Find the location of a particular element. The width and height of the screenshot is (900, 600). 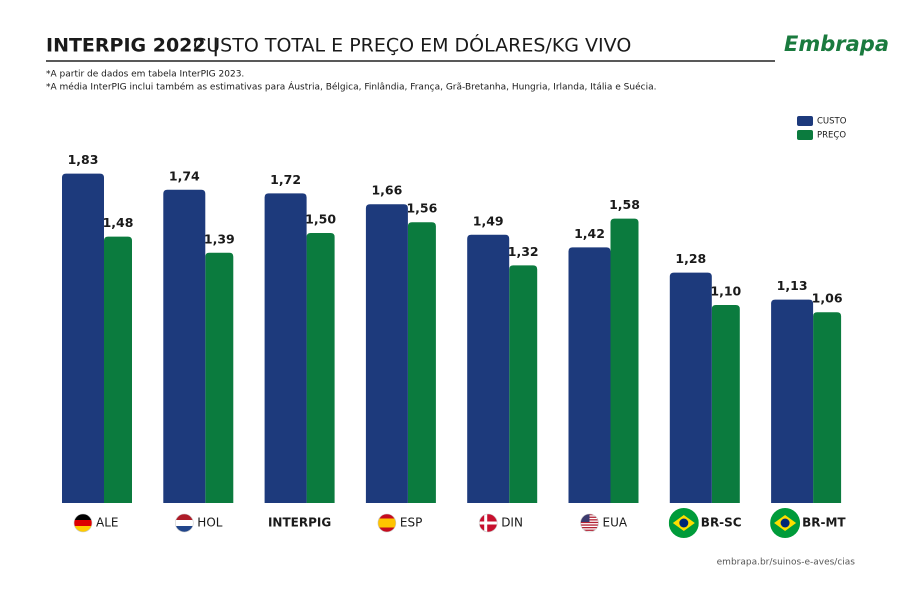

x-tick-label: BR-MT is located at coordinates (824, 523).